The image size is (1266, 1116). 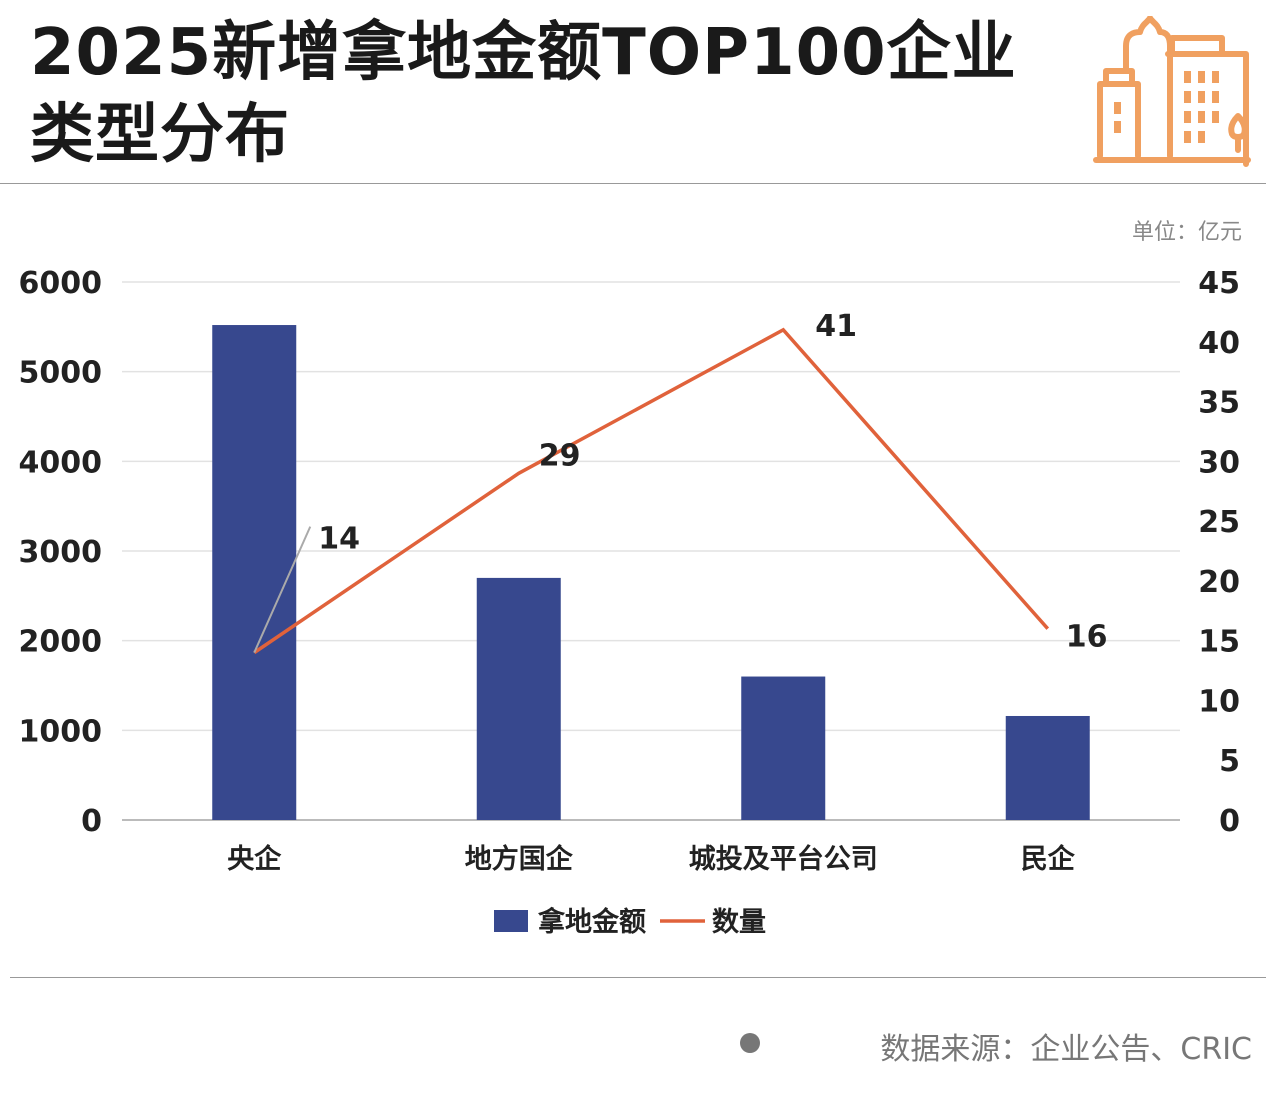 What do you see at coordinates (61, 552) in the screenshot?
I see `y-left-tick-label: 3000` at bounding box center [61, 552].